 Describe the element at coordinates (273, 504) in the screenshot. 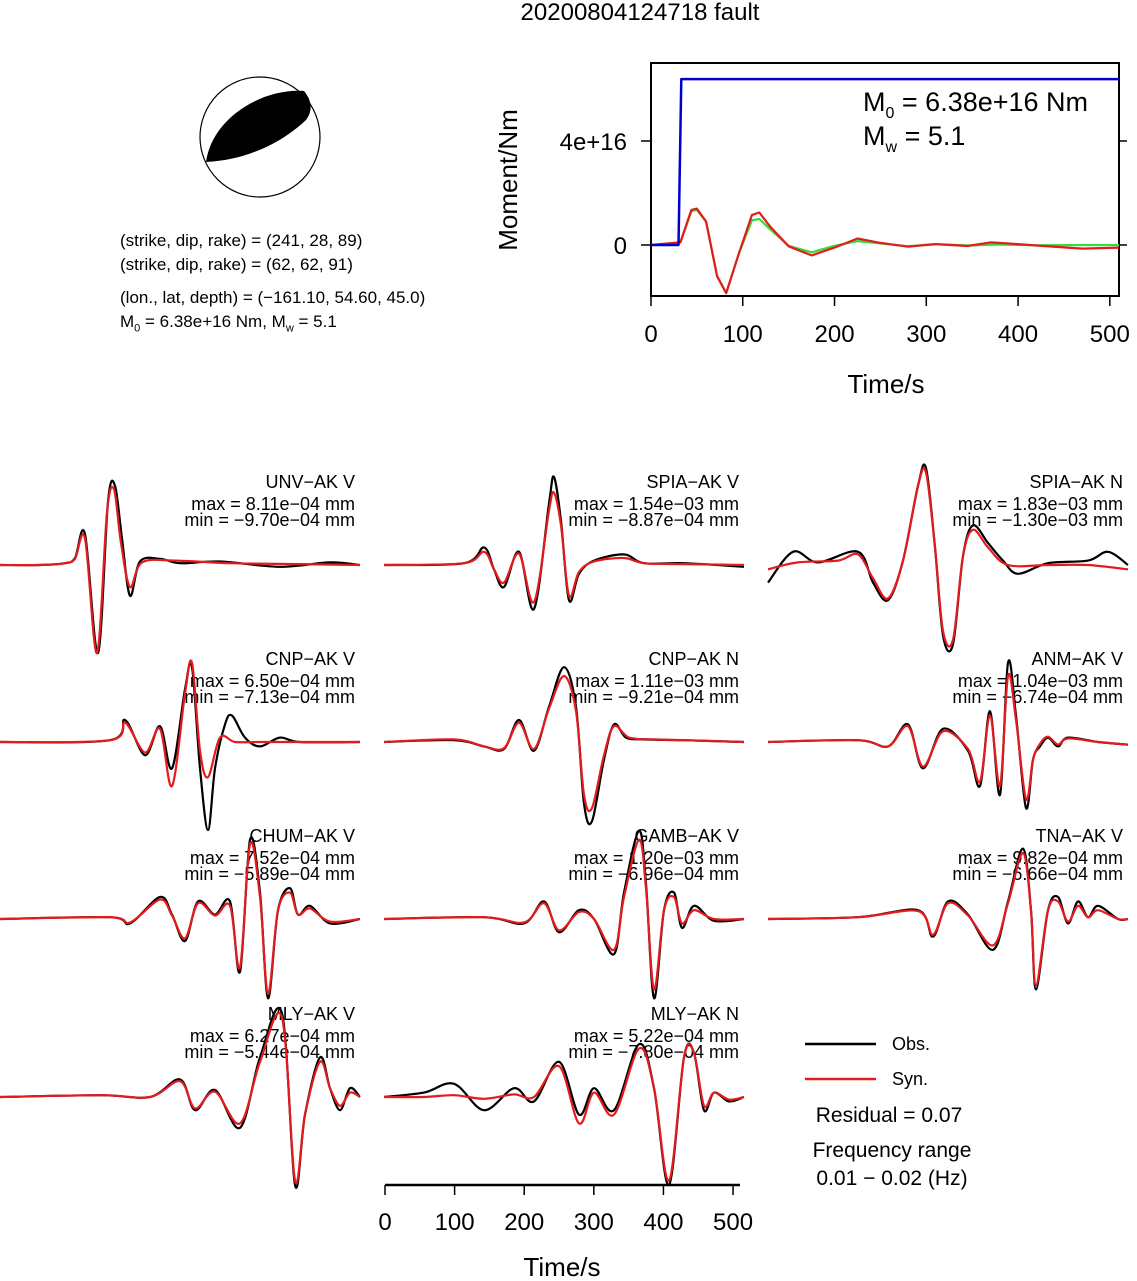

I see `station-max: max = 8.11e−04 mm` at that location.